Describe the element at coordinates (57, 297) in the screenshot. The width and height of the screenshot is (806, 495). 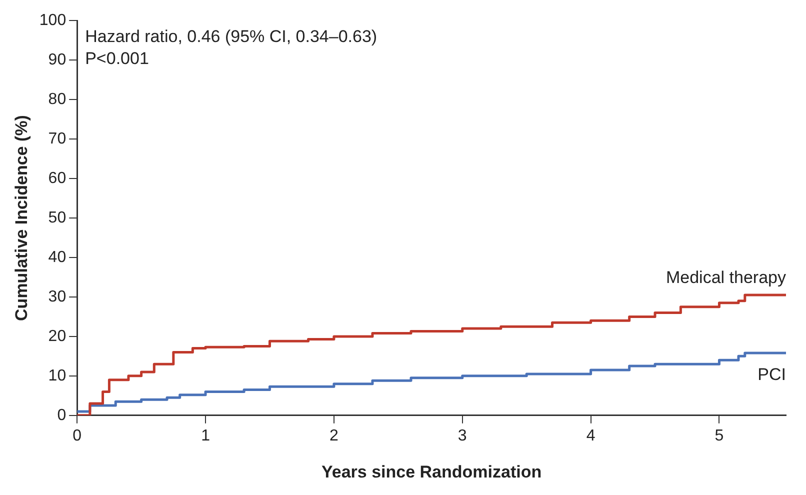
I see `y-tick-label: 30` at that location.